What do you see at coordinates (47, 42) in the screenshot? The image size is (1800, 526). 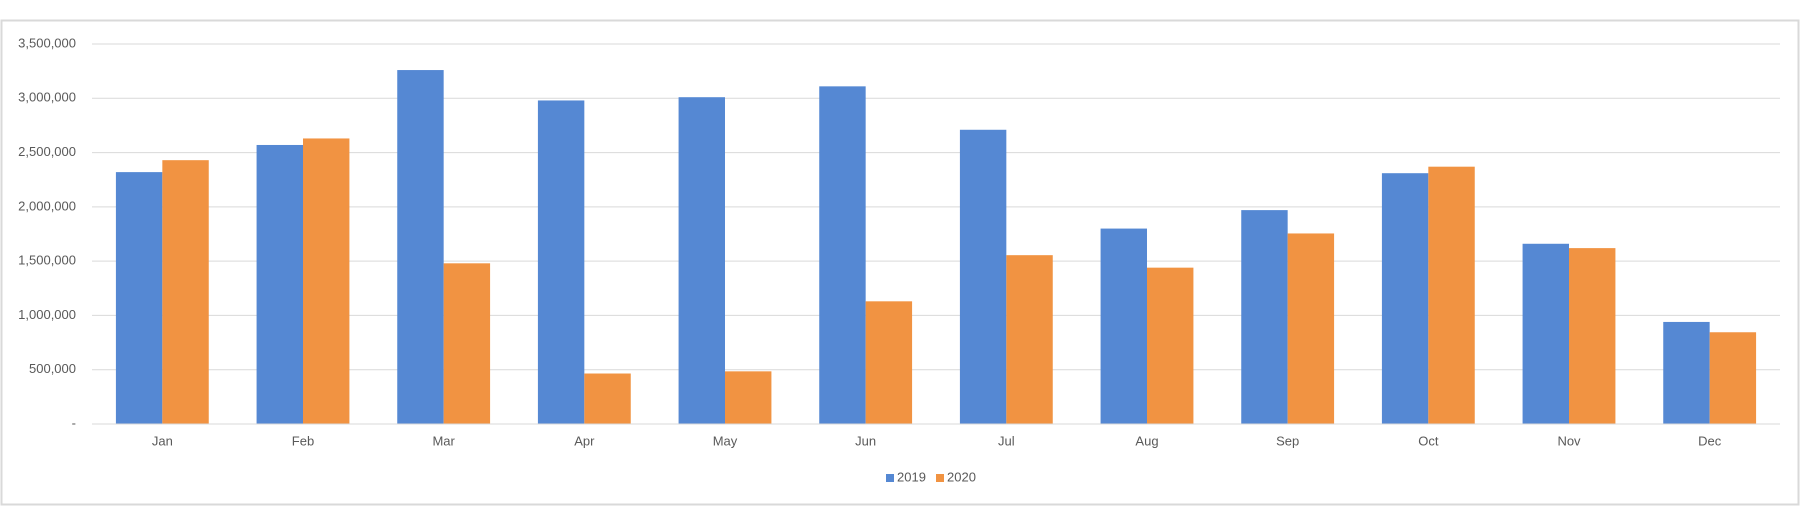 I see `y-tick-label: 3,500,000` at bounding box center [47, 42].